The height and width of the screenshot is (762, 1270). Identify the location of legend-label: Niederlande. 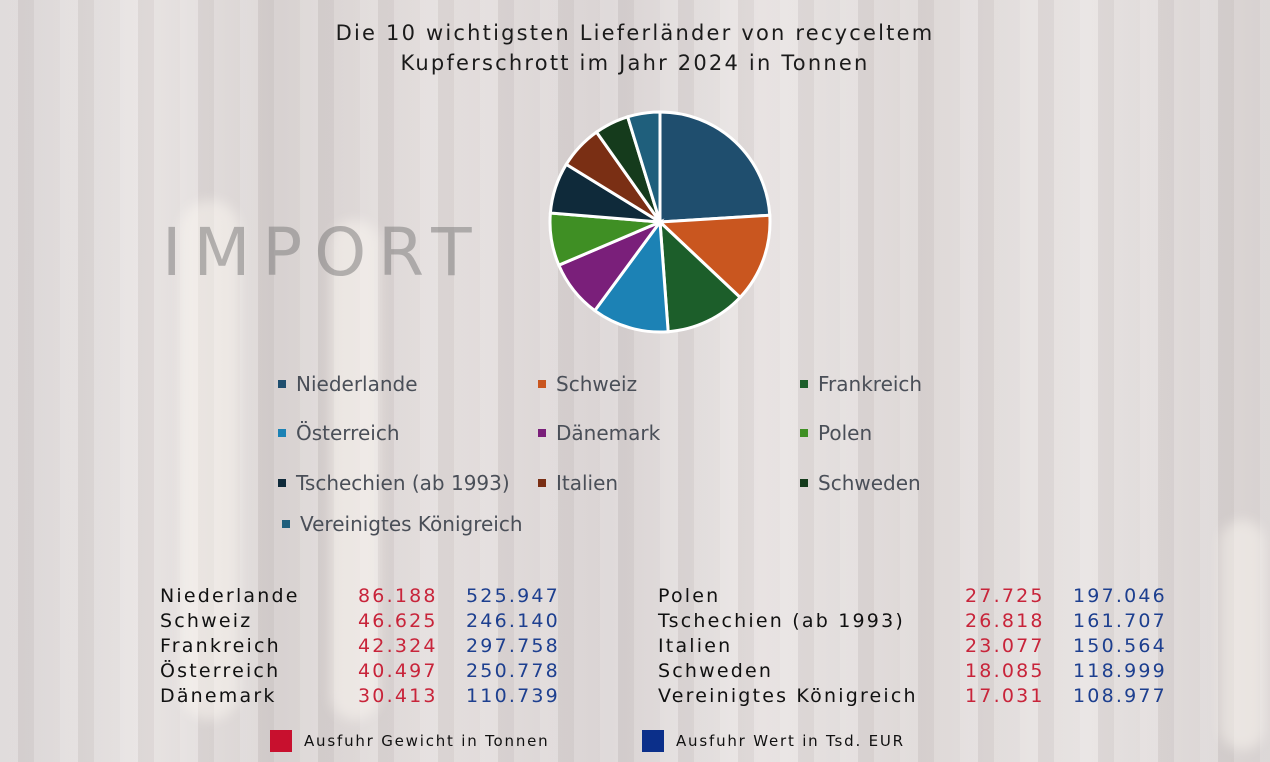
(357, 384).